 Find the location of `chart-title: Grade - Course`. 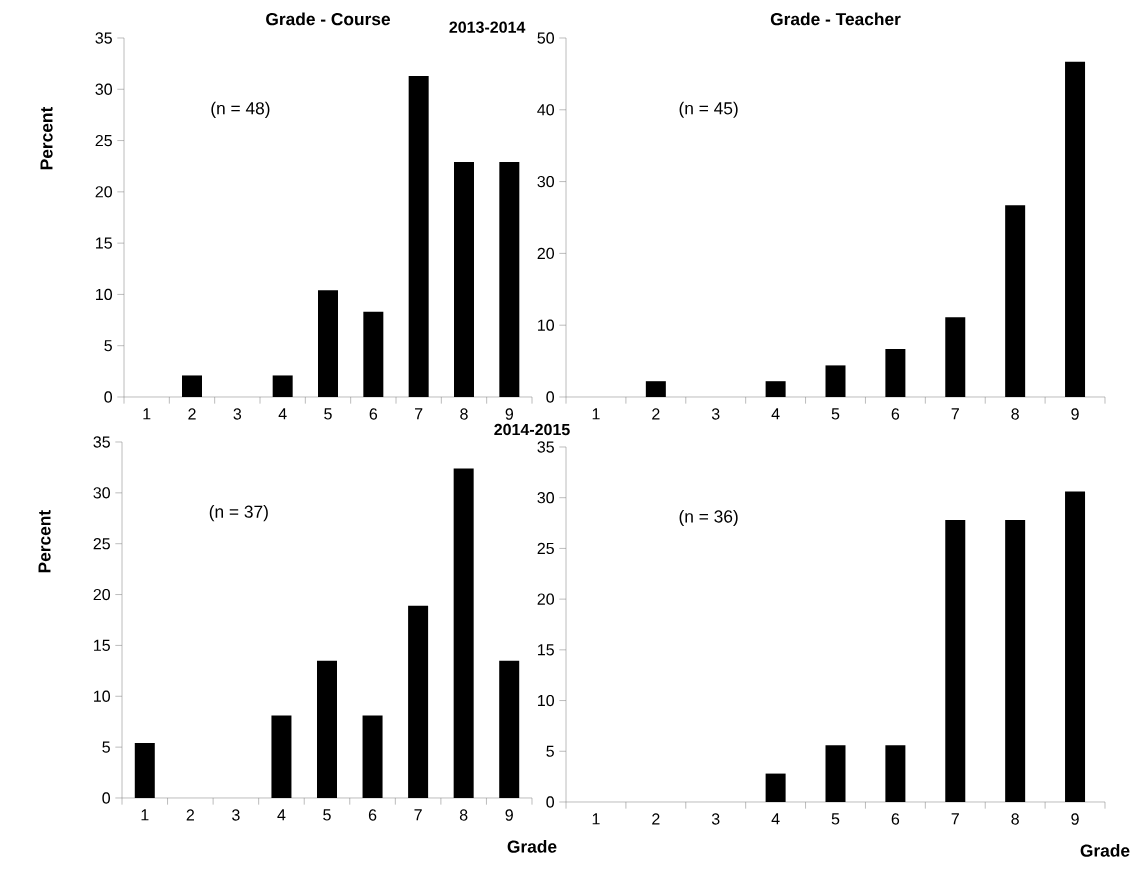

chart-title: Grade - Course is located at coordinates (328, 19).